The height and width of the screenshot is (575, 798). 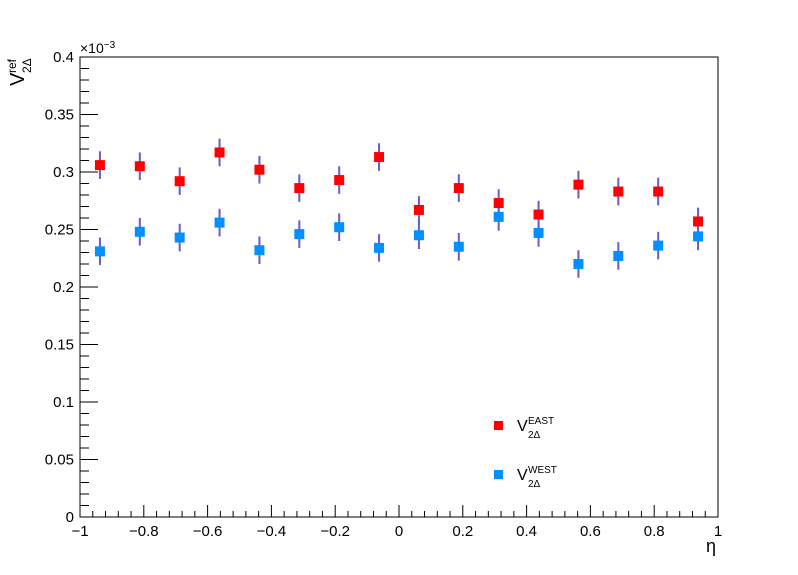 I want to click on legend-marker-east, so click(x=498, y=425).